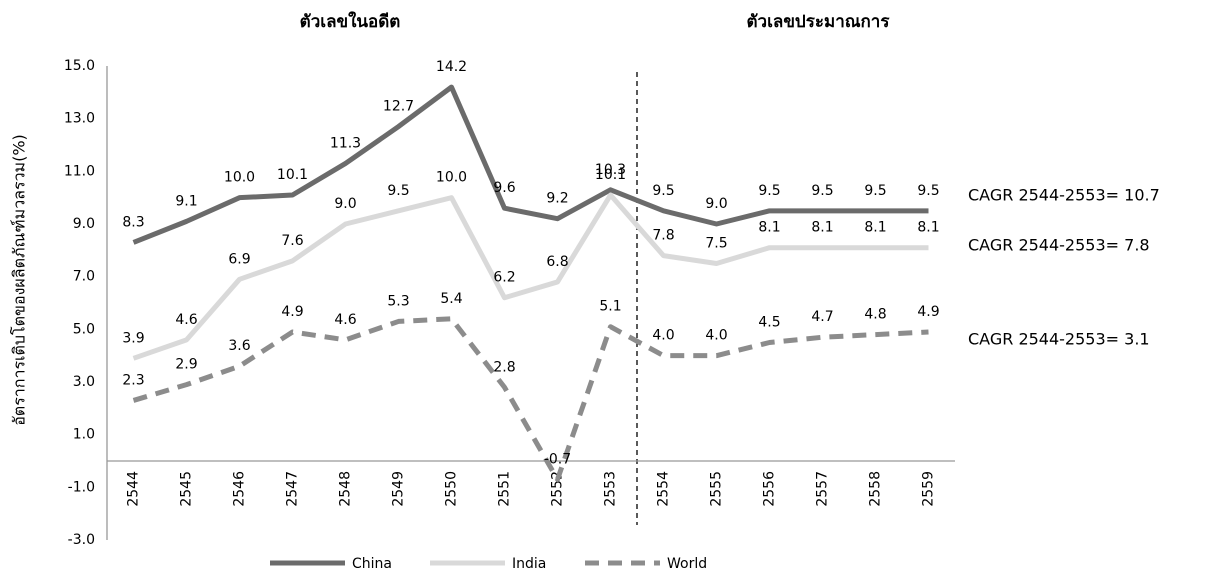 Image resolution: width=1211 pixels, height=574 pixels. I want to click on x-tick-label: 2548, so click(346, 489).